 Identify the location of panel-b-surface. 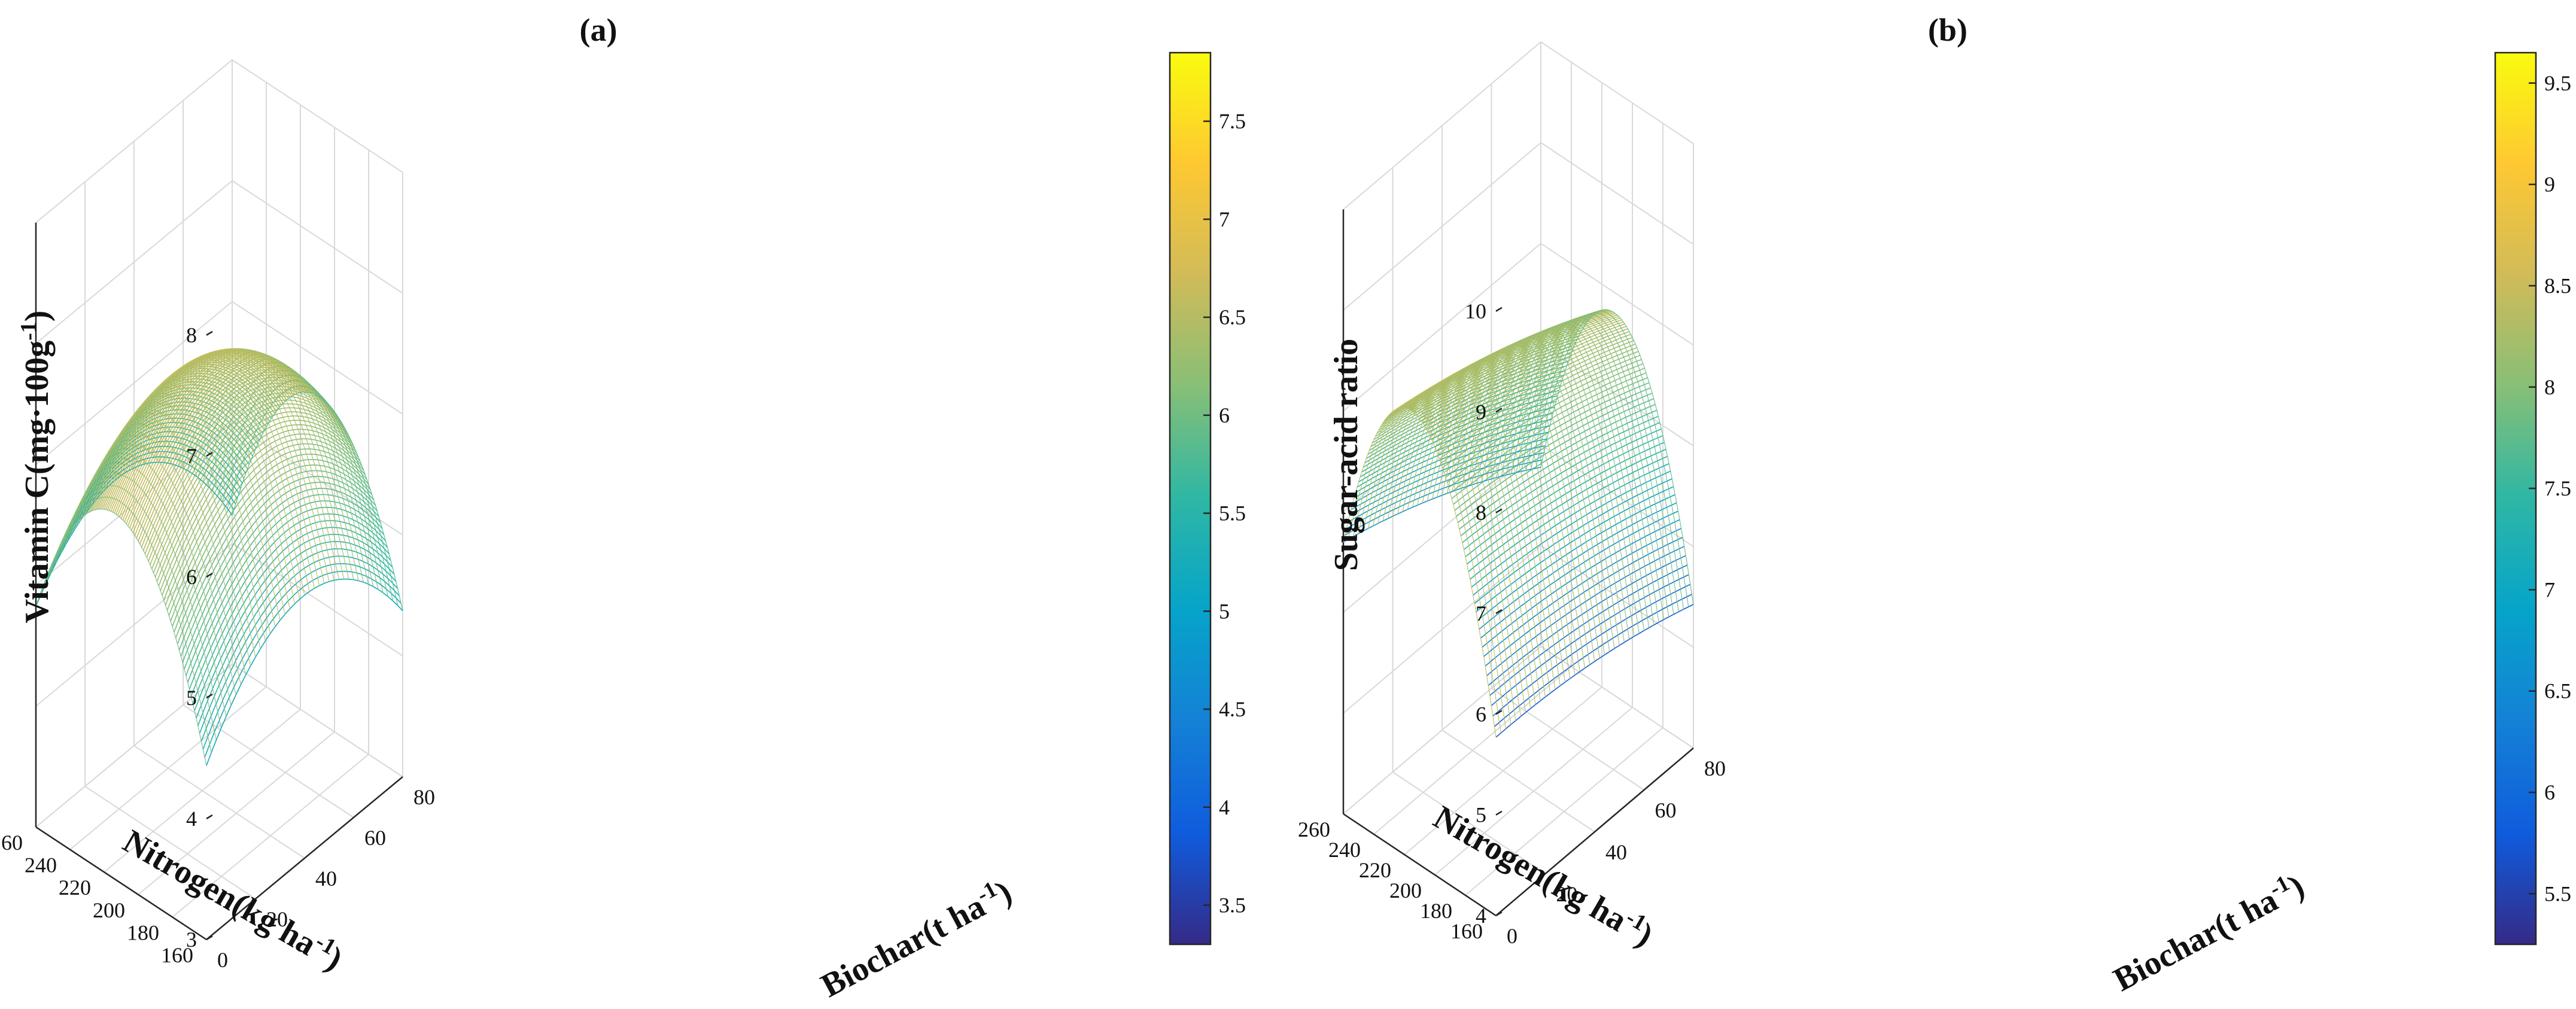
(1518, 523).